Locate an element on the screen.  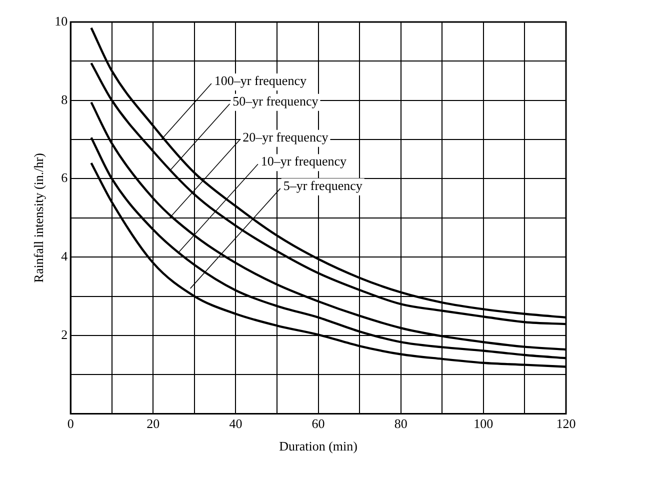
x-tick-label: 40 is located at coordinates (235, 424).